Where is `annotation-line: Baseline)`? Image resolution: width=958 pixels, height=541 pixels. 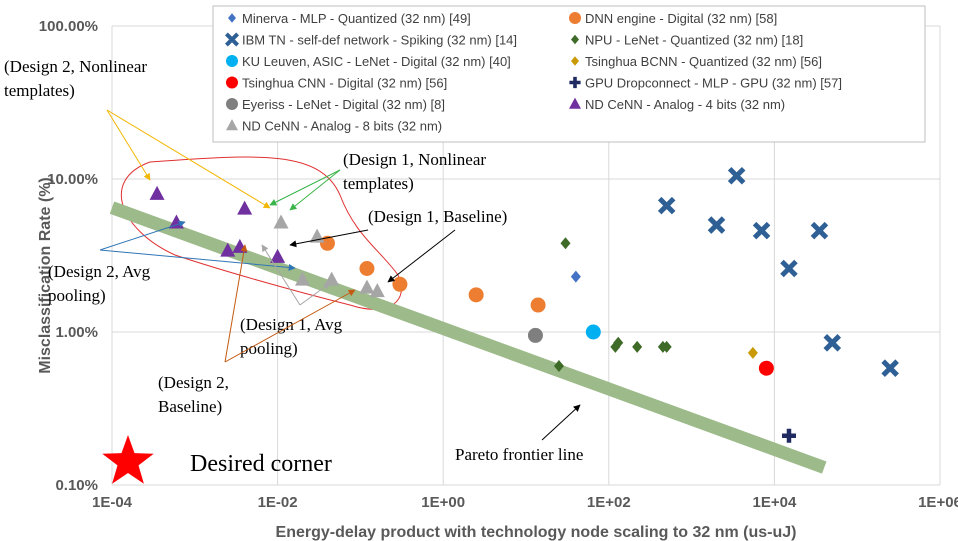
annotation-line: Baseline) is located at coordinates (190, 406).